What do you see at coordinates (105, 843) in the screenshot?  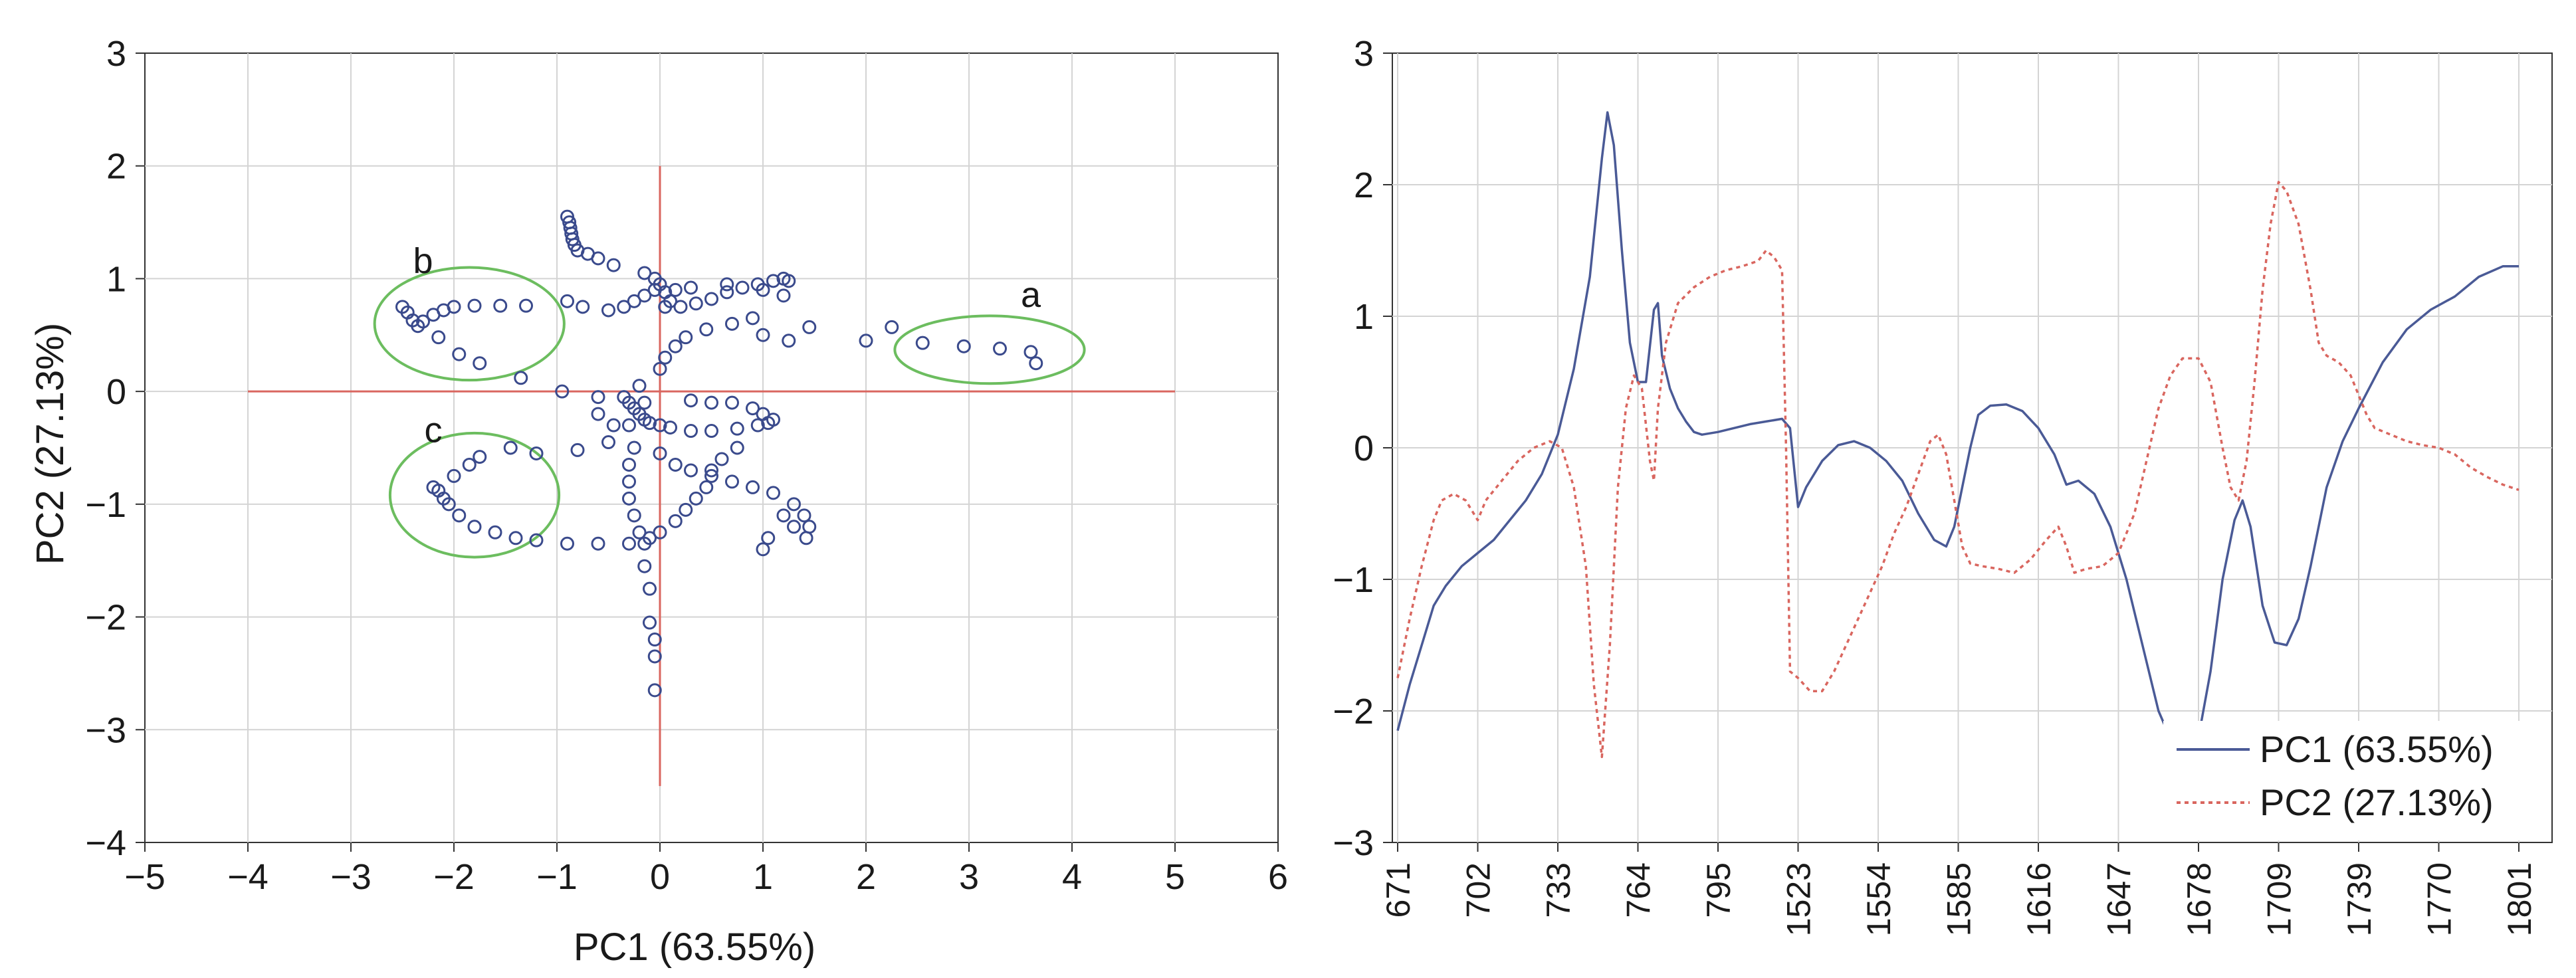 I see `y-tick-label: −4` at bounding box center [105, 843].